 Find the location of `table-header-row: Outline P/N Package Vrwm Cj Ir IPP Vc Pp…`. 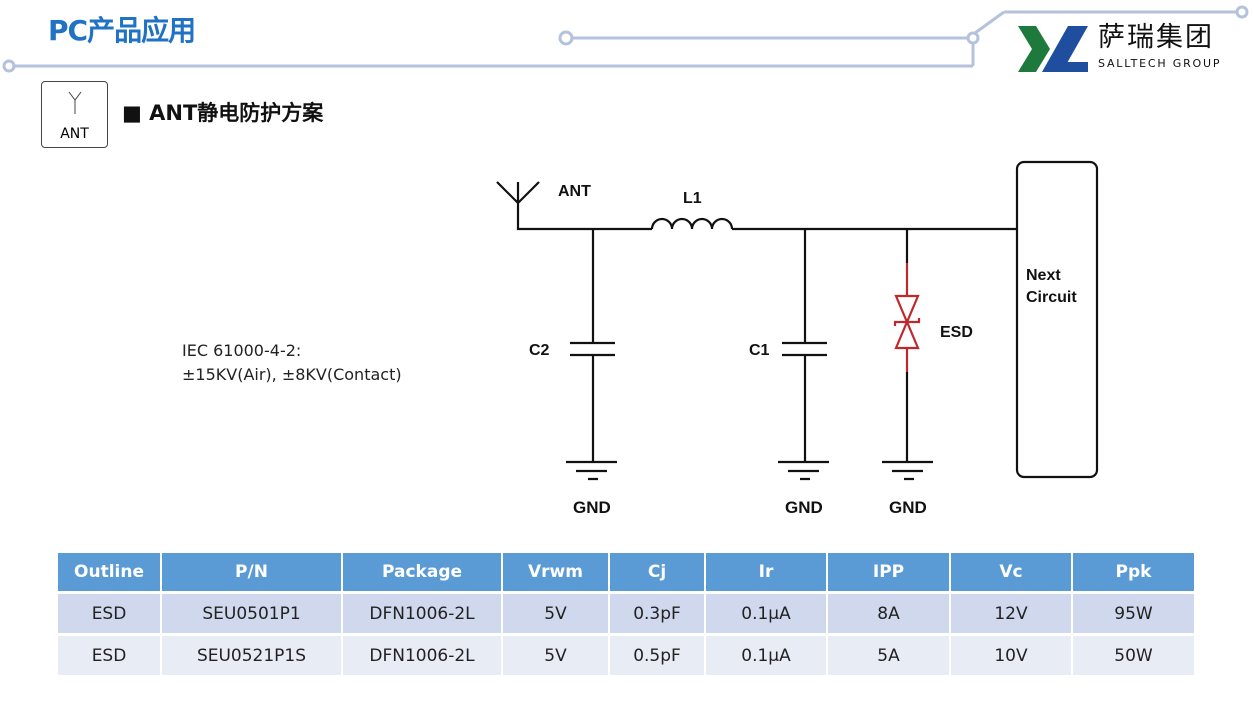

table-header-row: Outline P/N Package Vrwm Cj Ir IPP Vc Pp… is located at coordinates (627, 572).